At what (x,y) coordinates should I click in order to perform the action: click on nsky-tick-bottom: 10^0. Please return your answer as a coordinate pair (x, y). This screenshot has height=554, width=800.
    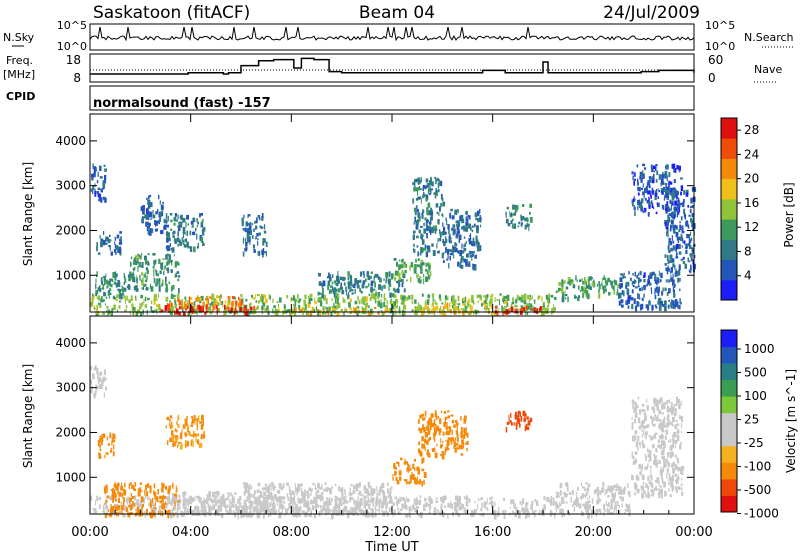
    Looking at the image, I should click on (72, 46).